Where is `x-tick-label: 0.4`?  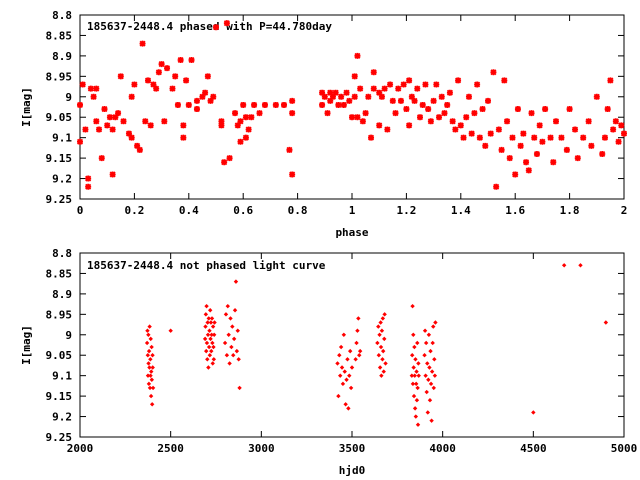 x-tick-label: 0.4 is located at coordinates (189, 210).